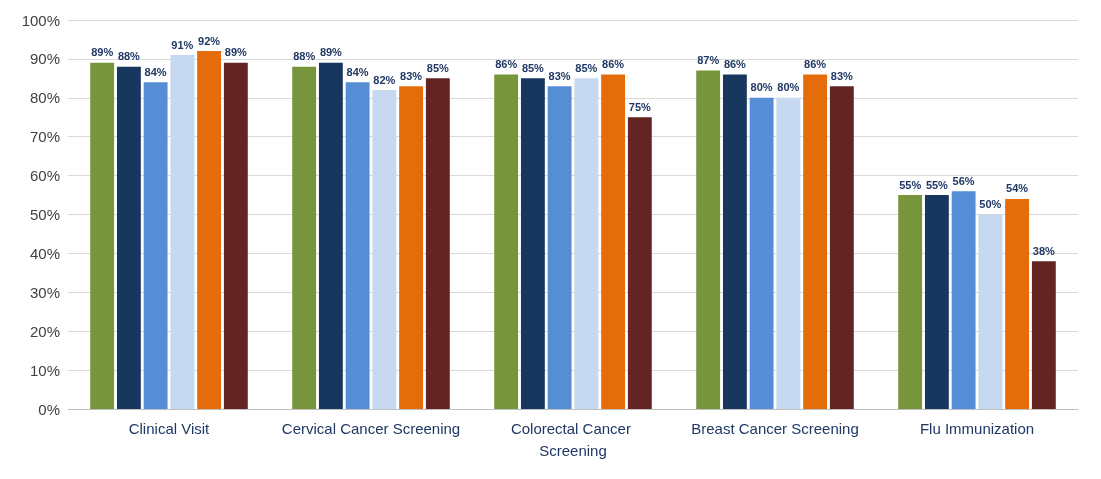 The image size is (1101, 479). I want to click on y-tick-label: 10%, so click(44, 370).